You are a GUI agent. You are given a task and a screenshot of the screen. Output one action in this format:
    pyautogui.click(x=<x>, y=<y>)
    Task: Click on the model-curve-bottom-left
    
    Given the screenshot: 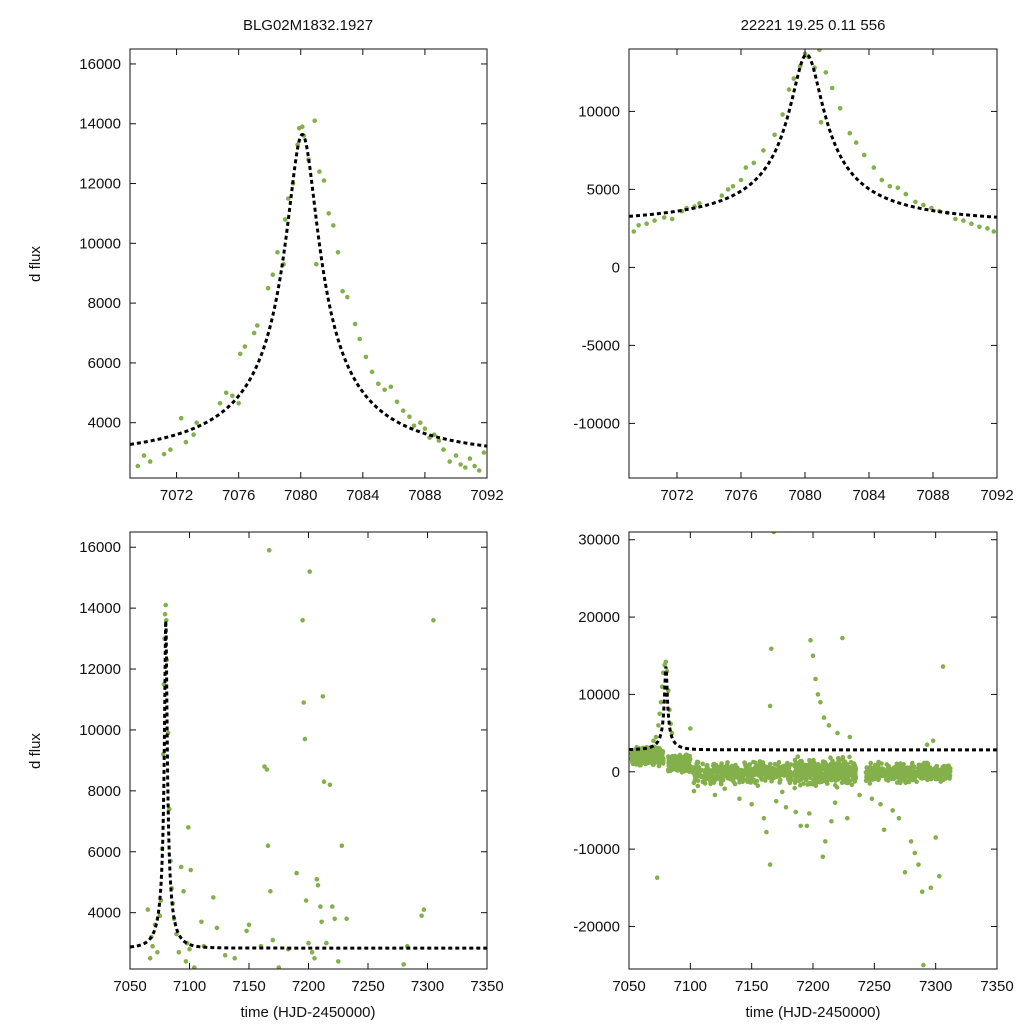 What is the action you would take?
    pyautogui.click(x=308, y=785)
    